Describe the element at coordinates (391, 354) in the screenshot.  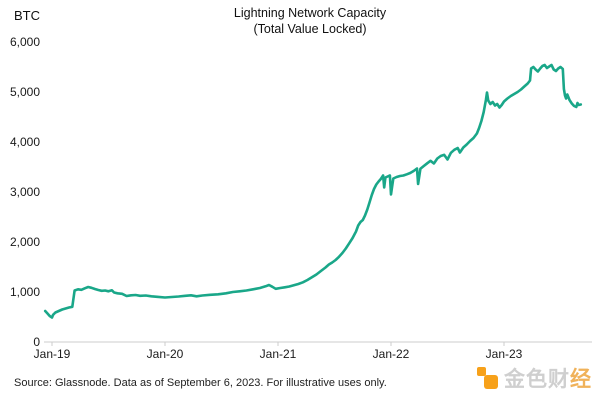
I see `x-tick-label: Jan-22` at that location.